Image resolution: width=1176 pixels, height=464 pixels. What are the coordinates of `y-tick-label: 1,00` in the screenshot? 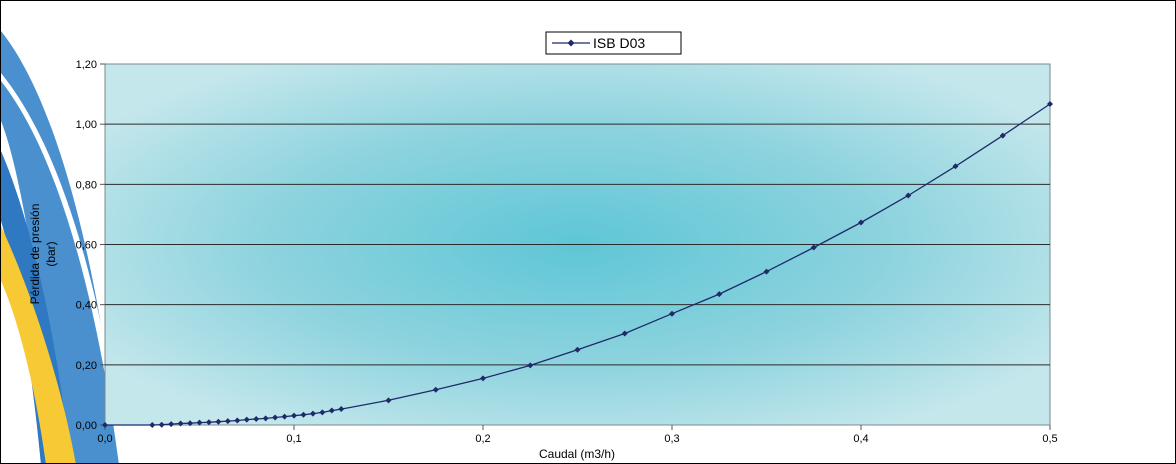 It's located at (86, 125).